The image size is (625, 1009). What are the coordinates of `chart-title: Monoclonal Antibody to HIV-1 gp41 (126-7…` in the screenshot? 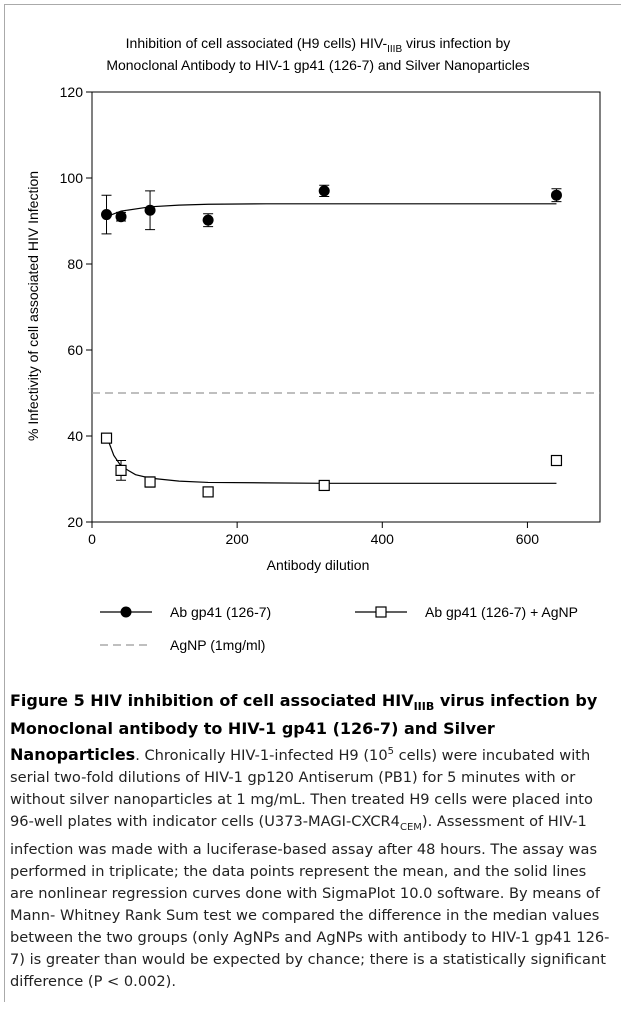 It's located at (317, 65).